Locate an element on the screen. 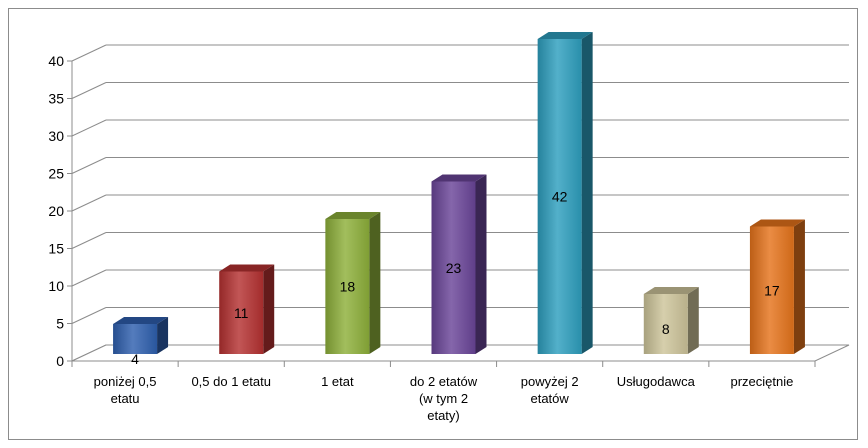  category-label-line: etatu is located at coordinates (125, 398).